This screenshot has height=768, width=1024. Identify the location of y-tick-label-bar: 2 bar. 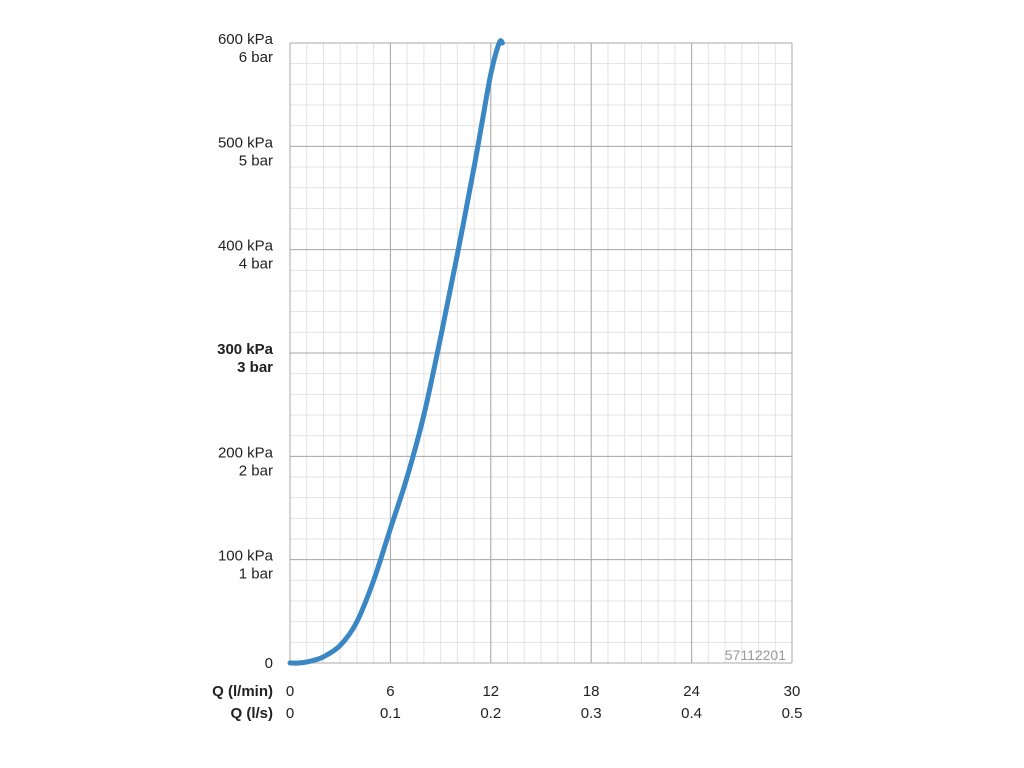
(256, 470).